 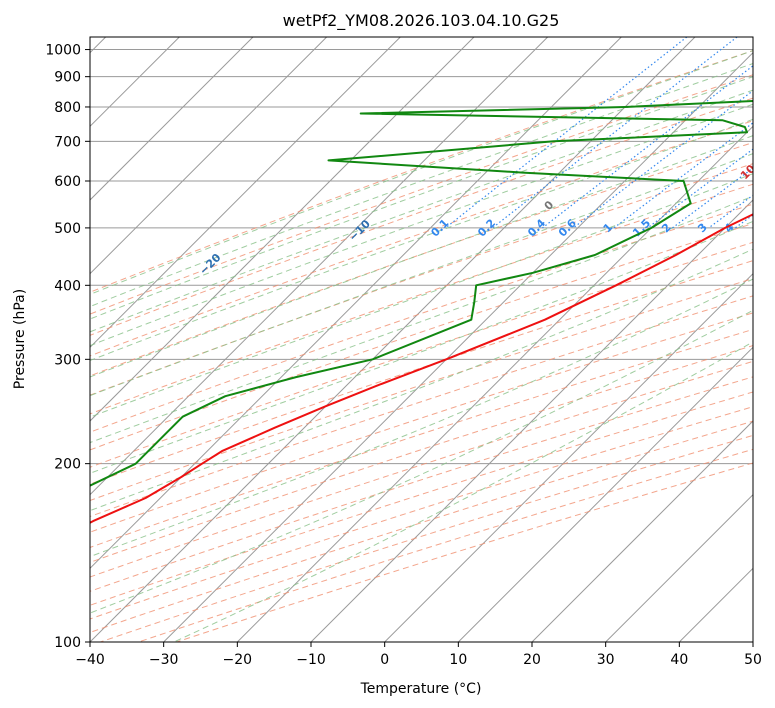 I want to click on x-tick-label: −40, so click(x=90, y=660).